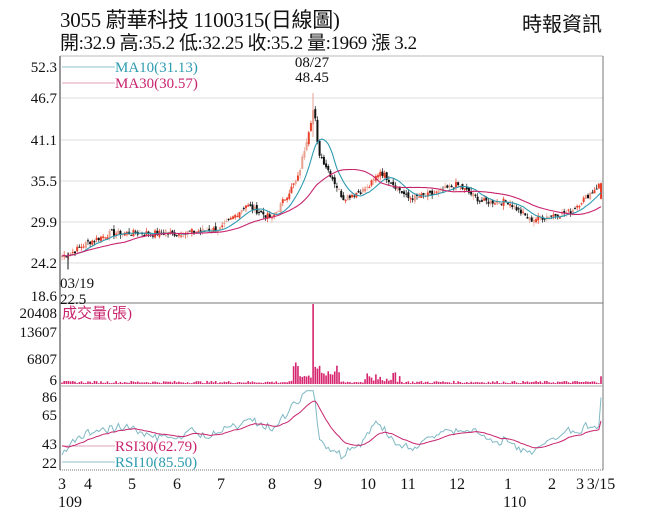 The height and width of the screenshot is (525, 656). What do you see at coordinates (331, 425) in the screenshot?
I see `rsi-lines` at bounding box center [331, 425].